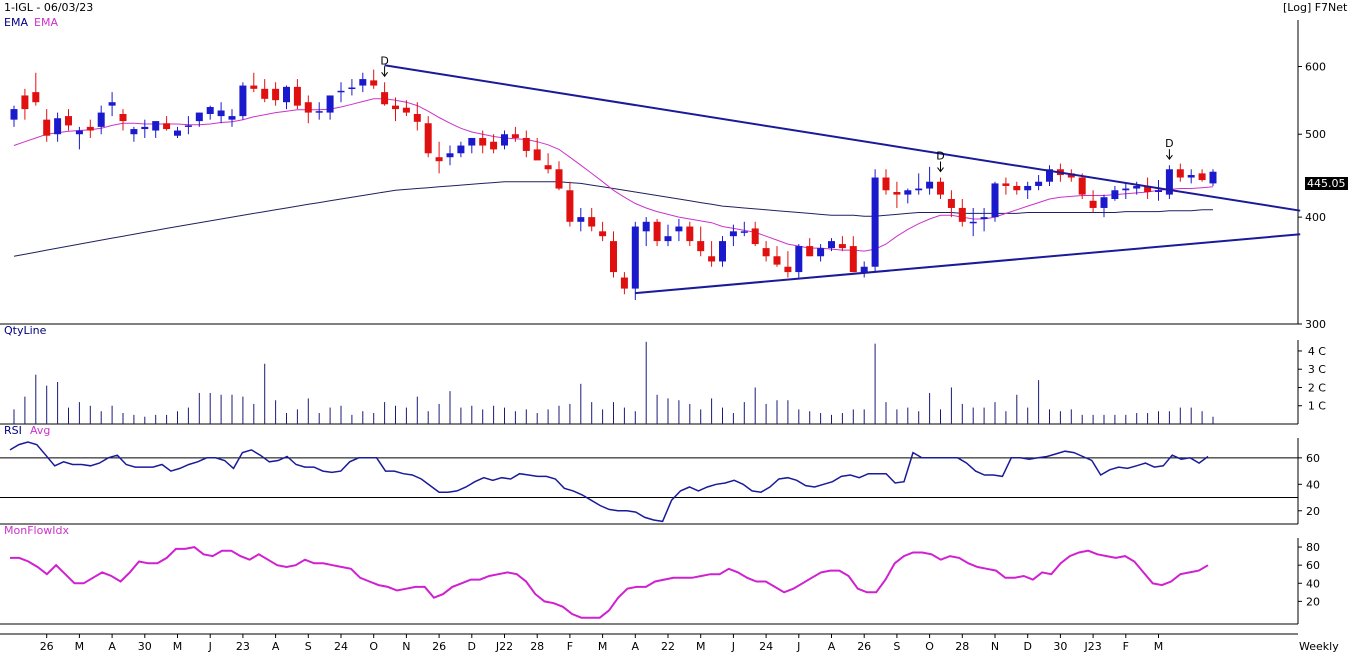 The width and height of the screenshot is (1352, 656). What do you see at coordinates (1317, 351) in the screenshot?
I see `volume-ytick-label: 4 C` at bounding box center [1317, 351].